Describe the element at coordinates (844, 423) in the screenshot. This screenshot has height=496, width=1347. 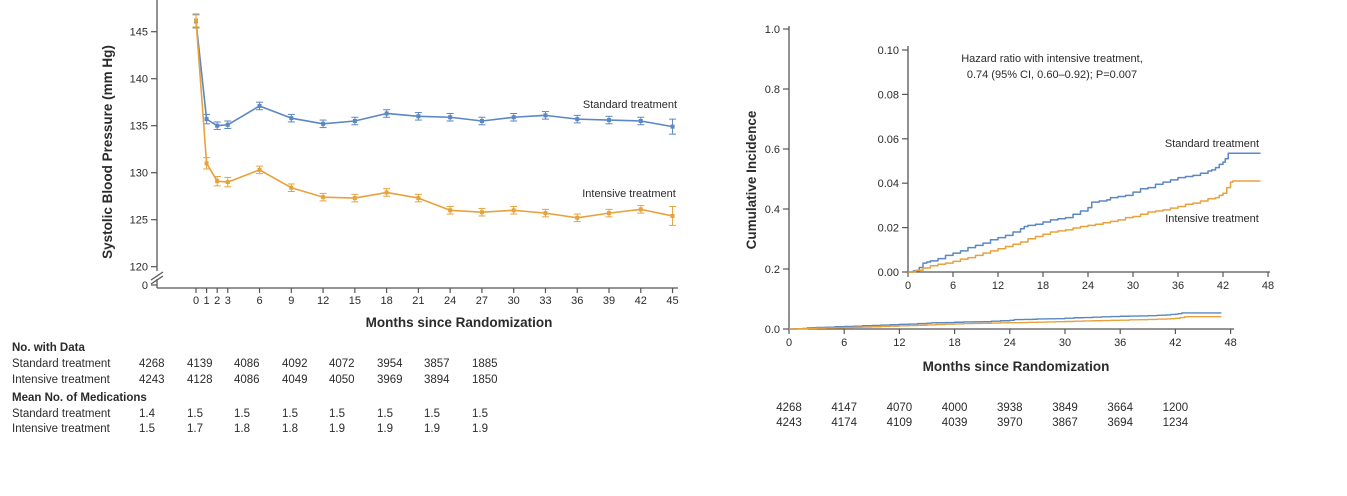
I see `at-risk-cell: 4174` at that location.